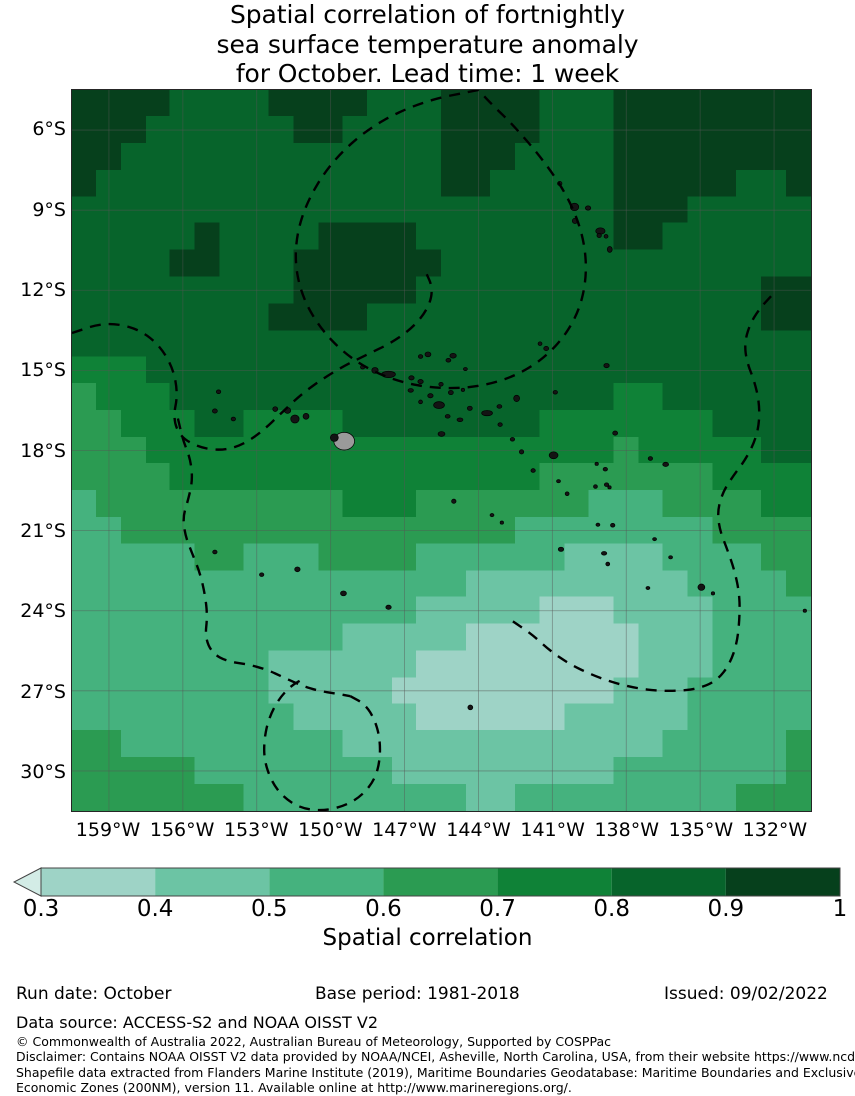  Describe the element at coordinates (600, 231) in the screenshot. I see `island-hiva-oa` at that location.